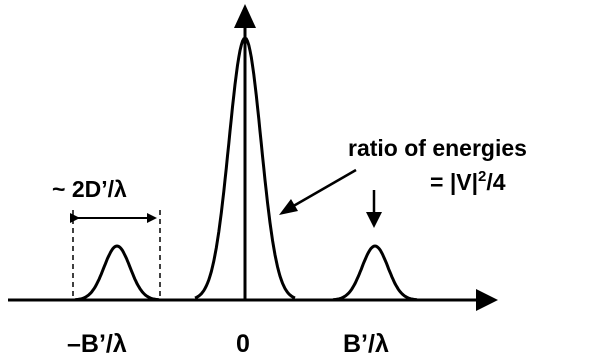 The height and width of the screenshot is (363, 607). Describe the element at coordinates (437, 148) in the screenshot. I see `ratio-label-line1: ratio of energies` at that location.